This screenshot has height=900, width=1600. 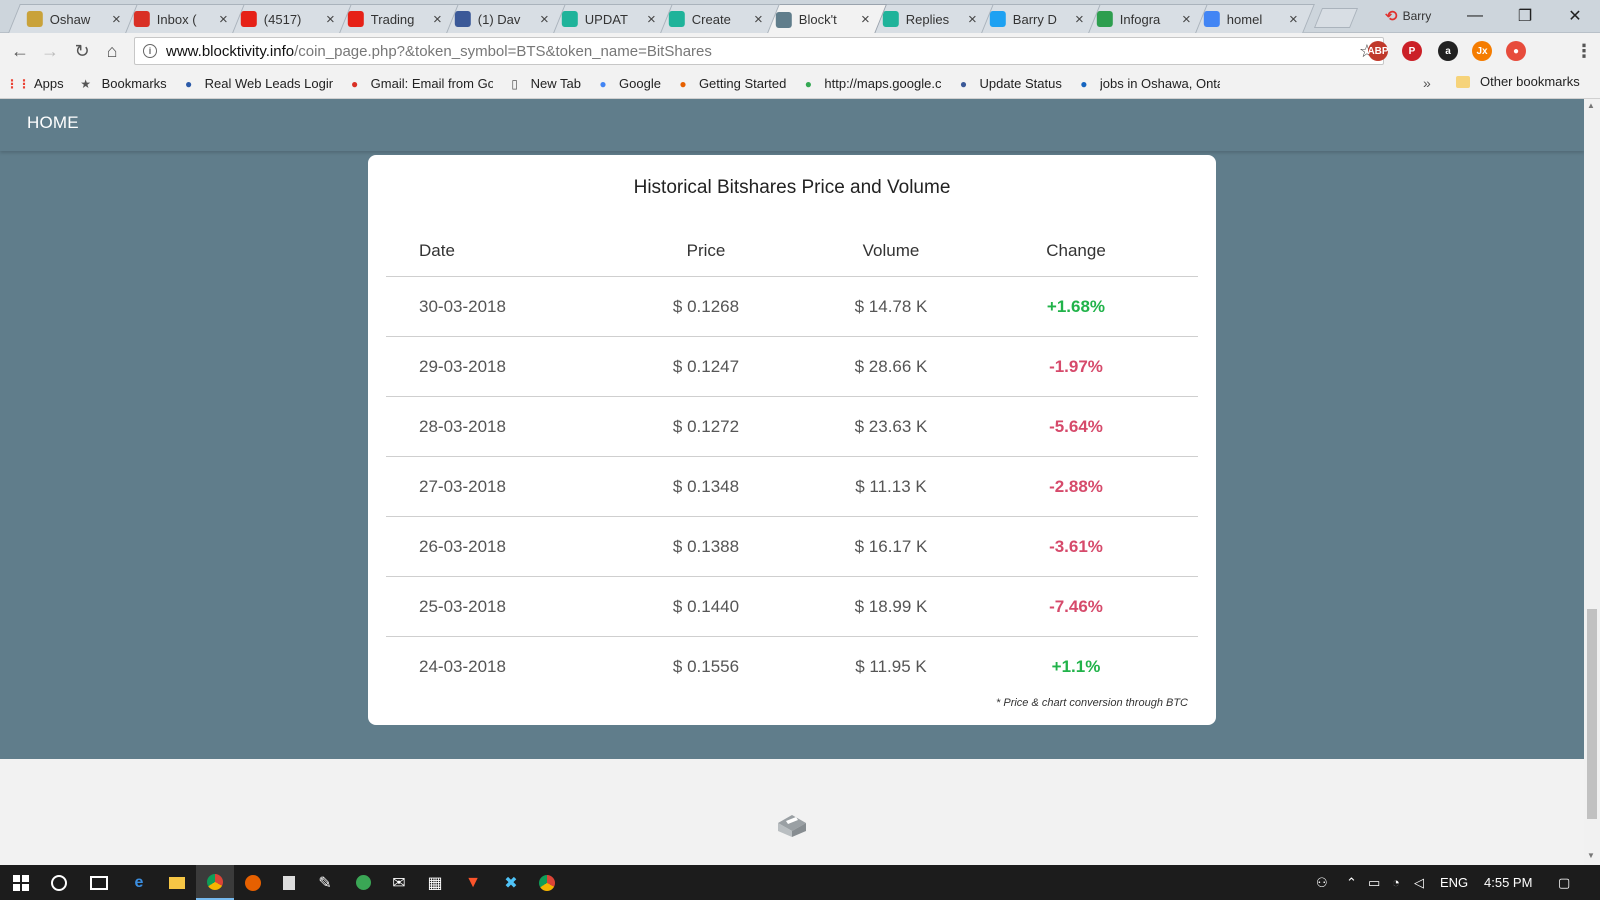 I want to click on bookmark-item: ★ Bookmarks, so click(x=122, y=84).